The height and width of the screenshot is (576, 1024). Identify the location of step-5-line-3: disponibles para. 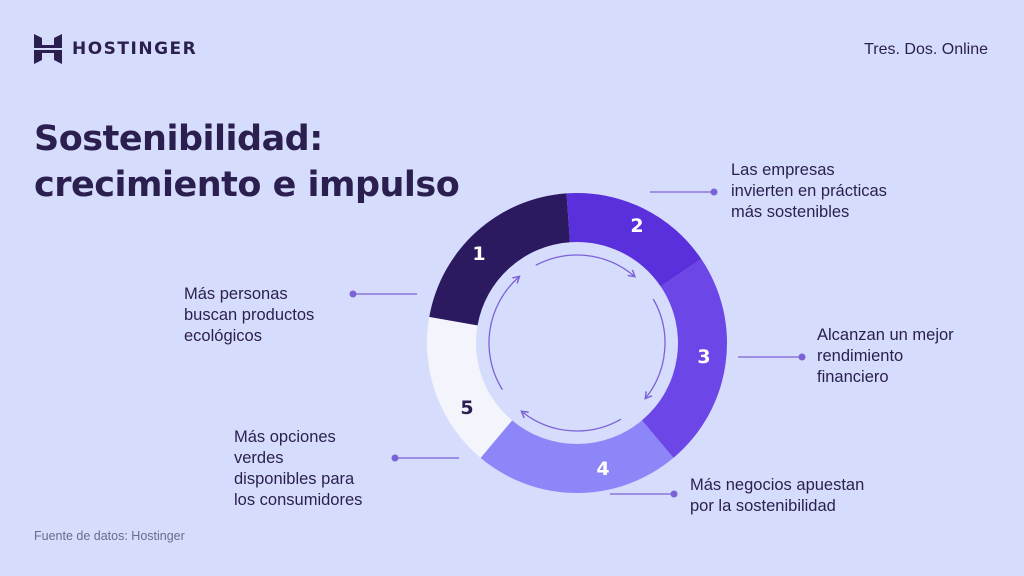
(294, 479).